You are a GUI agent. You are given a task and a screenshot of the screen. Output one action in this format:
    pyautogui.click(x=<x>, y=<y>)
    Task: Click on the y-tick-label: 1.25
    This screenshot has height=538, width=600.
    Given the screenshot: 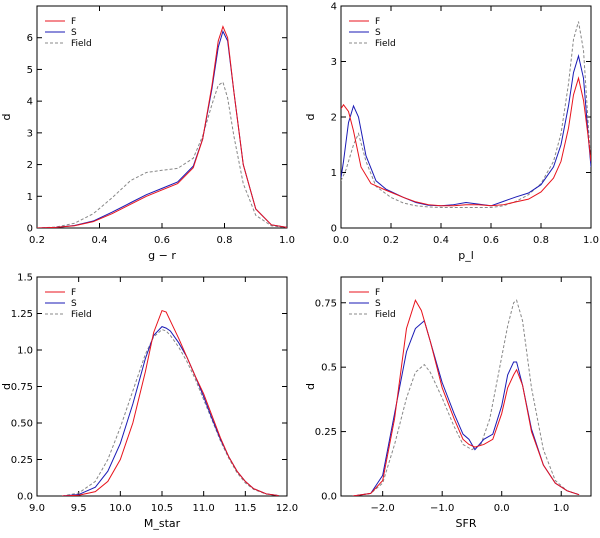 What is the action you would take?
    pyautogui.click(x=22, y=314)
    